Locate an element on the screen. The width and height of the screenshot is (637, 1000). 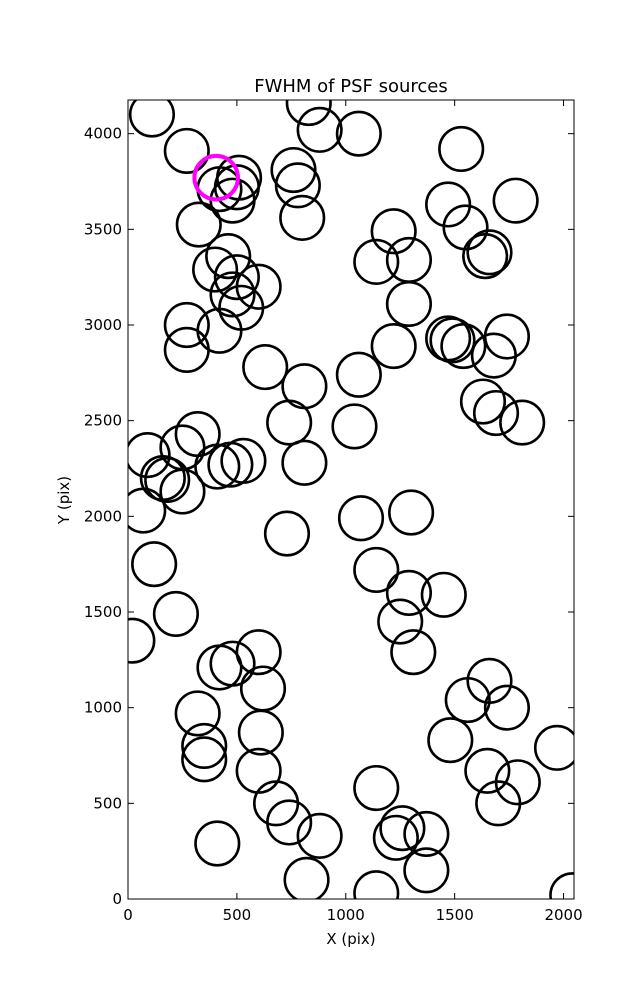
y-tick-label: 2000 is located at coordinates (103, 516).